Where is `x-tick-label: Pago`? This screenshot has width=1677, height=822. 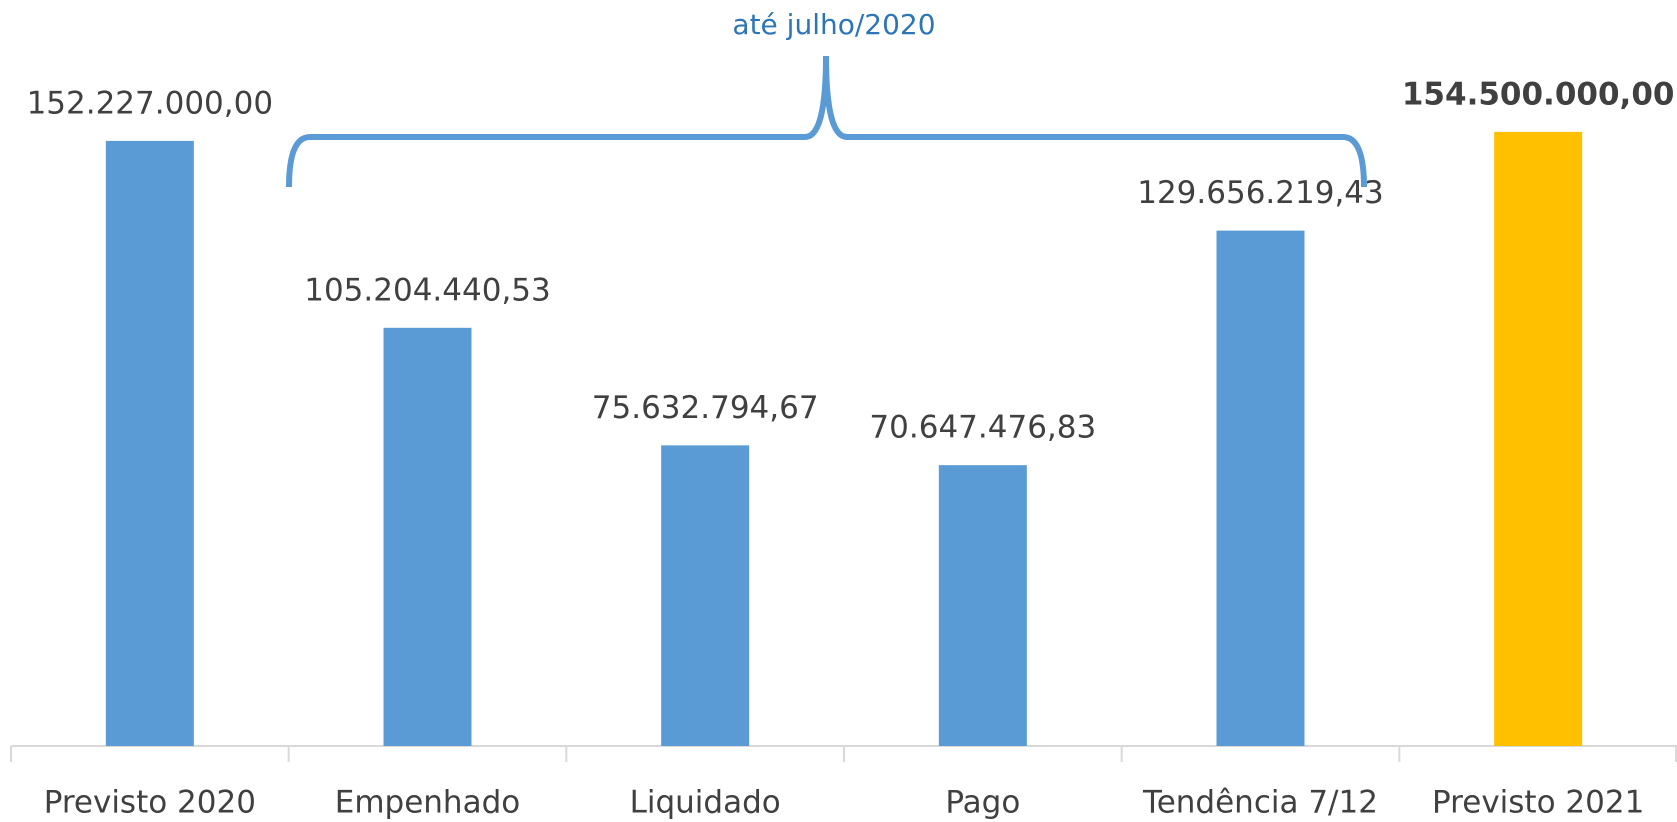 x-tick-label: Pago is located at coordinates (982, 803).